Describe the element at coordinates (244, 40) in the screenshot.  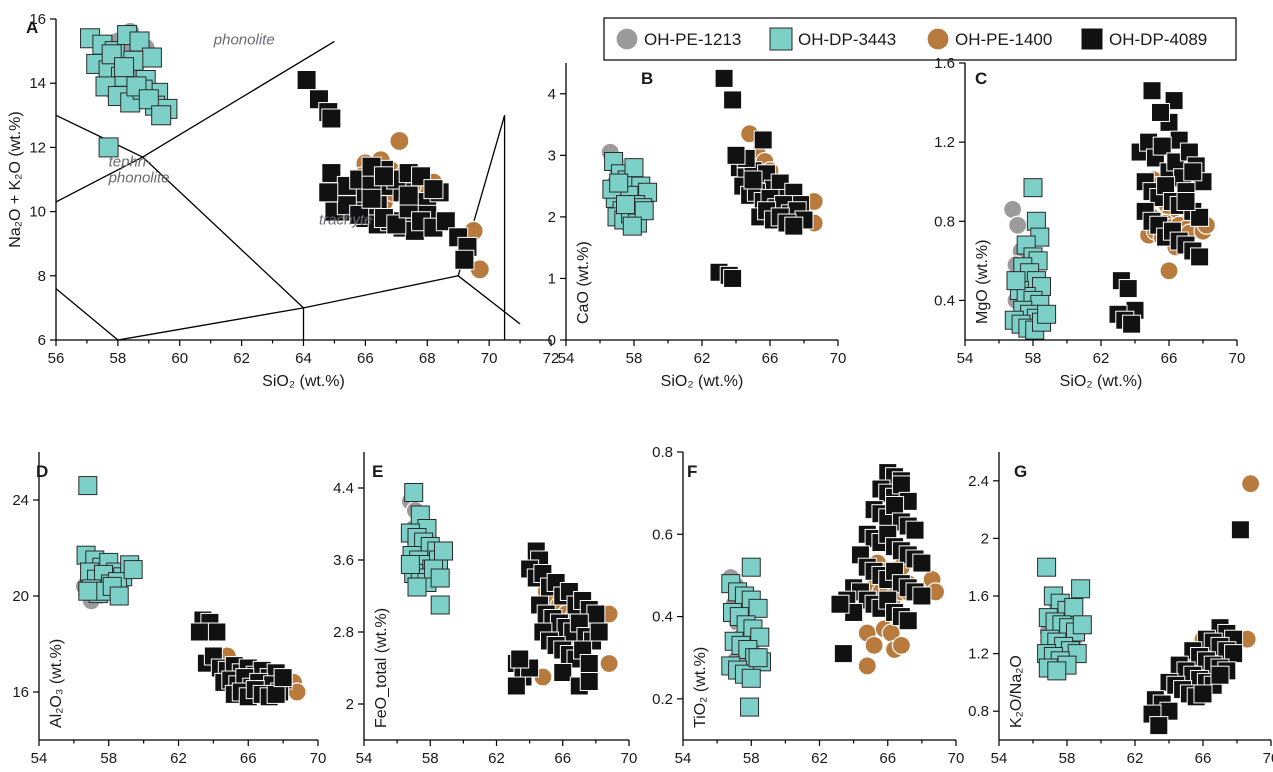
I see `field-label: phonolite` at that location.